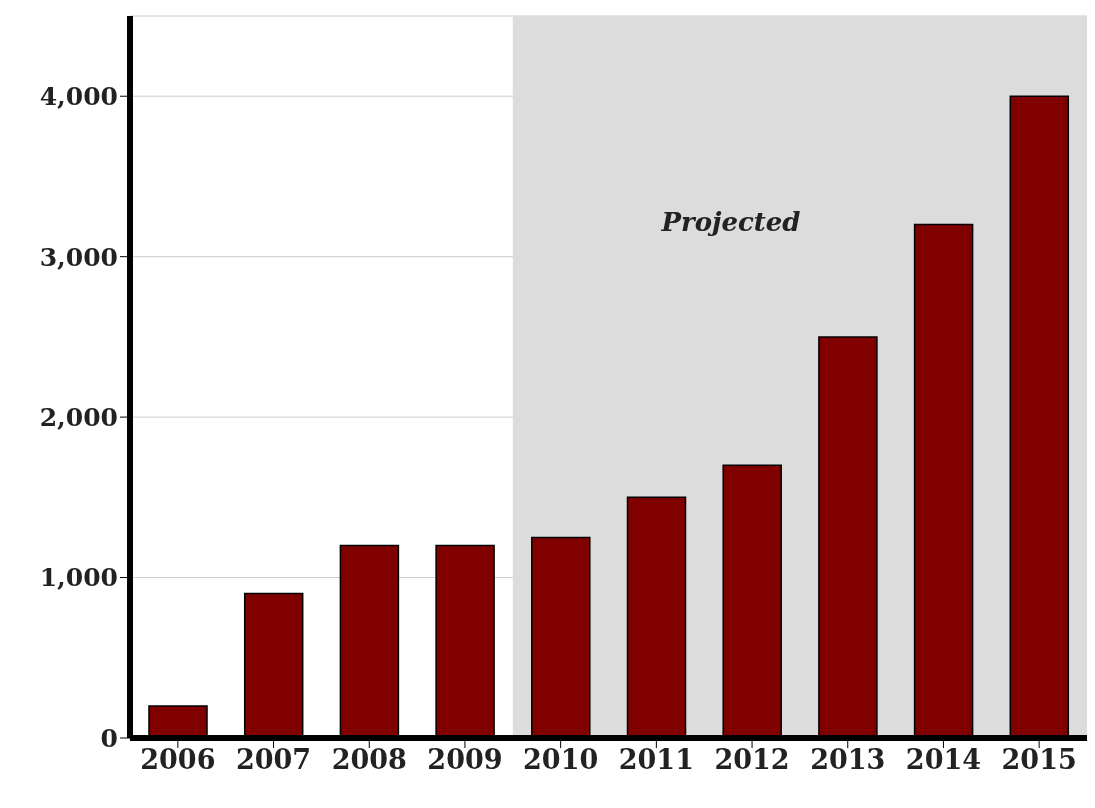 The image size is (1095, 808). What do you see at coordinates (78, 257) in the screenshot?
I see `y-tick-label: 3,000` at bounding box center [78, 257].